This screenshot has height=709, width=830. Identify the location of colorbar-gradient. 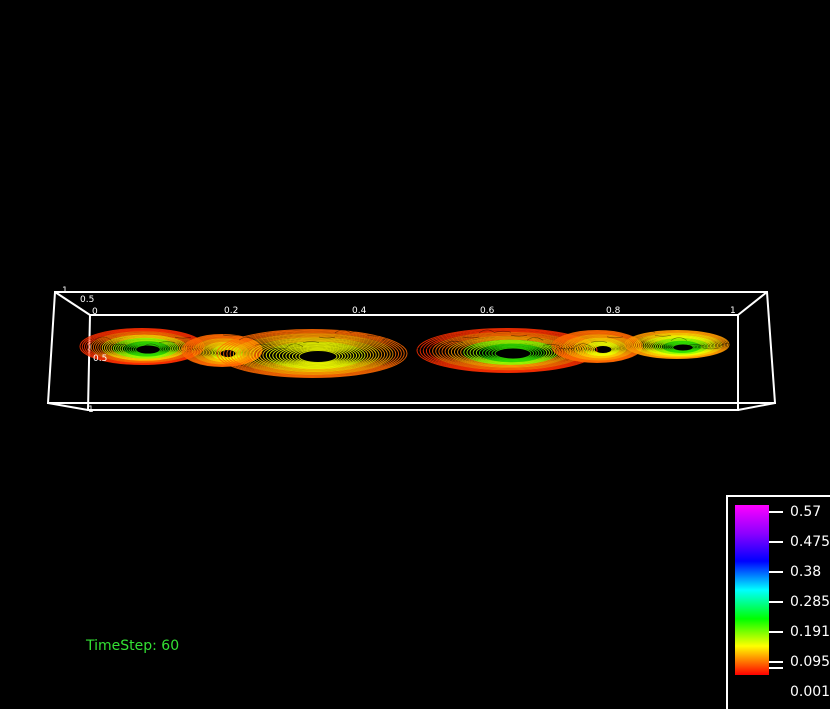
(752, 590).